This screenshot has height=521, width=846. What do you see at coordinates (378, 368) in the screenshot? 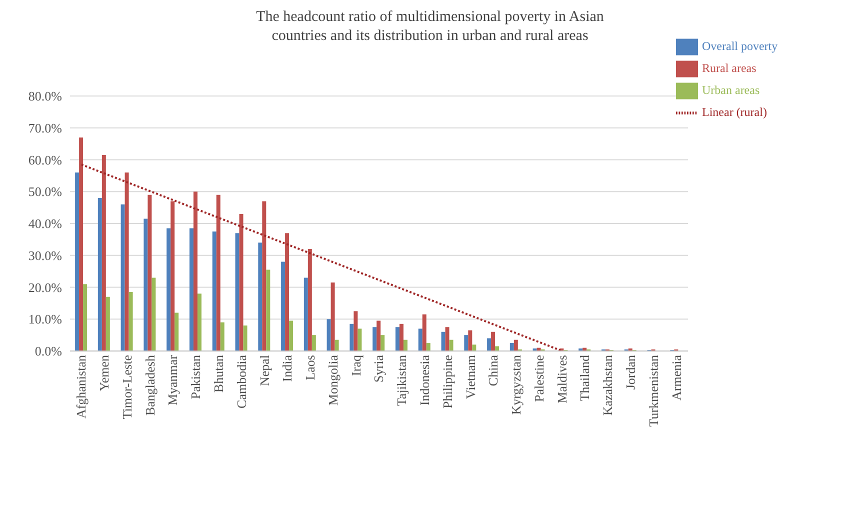
I see `x-tick-label: Syria` at bounding box center [378, 368].